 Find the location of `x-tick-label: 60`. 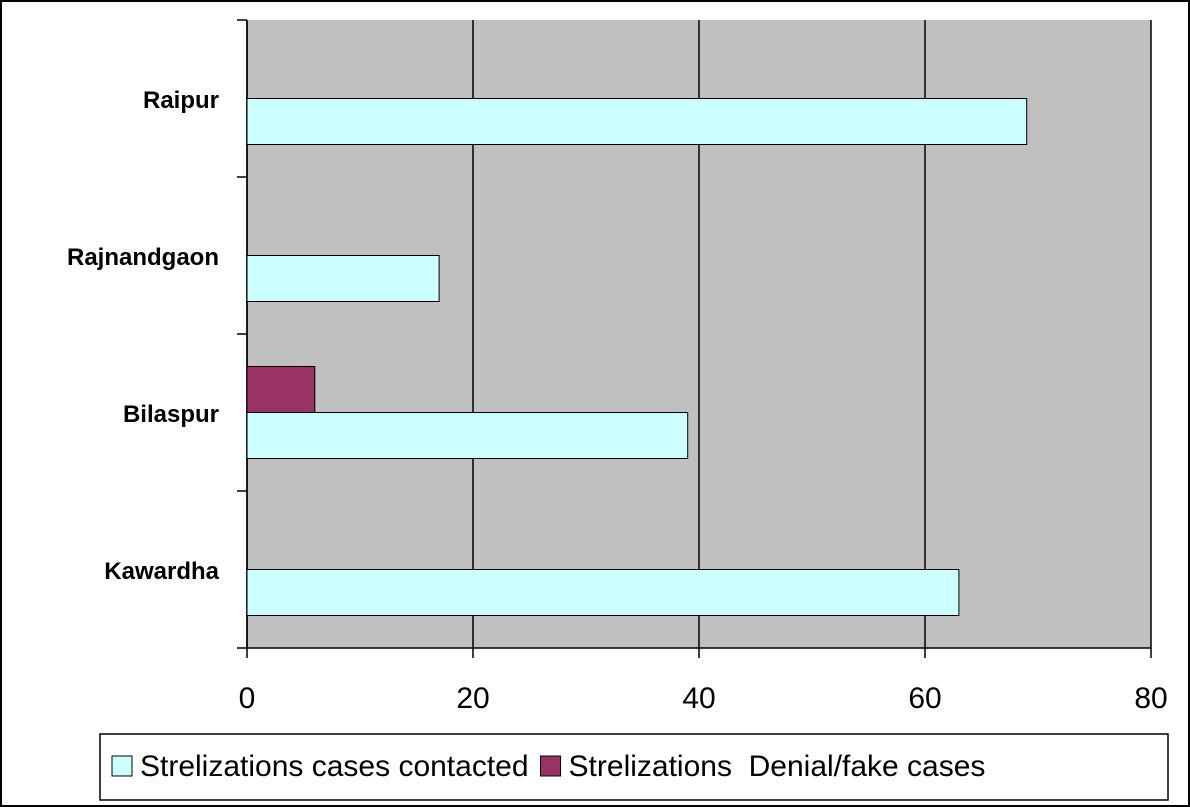

x-tick-label: 60 is located at coordinates (924, 698).